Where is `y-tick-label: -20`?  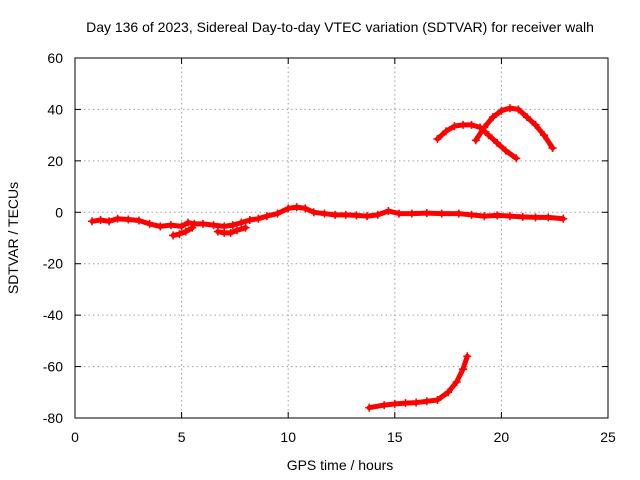 y-tick-label: -20 is located at coordinates (53, 264).